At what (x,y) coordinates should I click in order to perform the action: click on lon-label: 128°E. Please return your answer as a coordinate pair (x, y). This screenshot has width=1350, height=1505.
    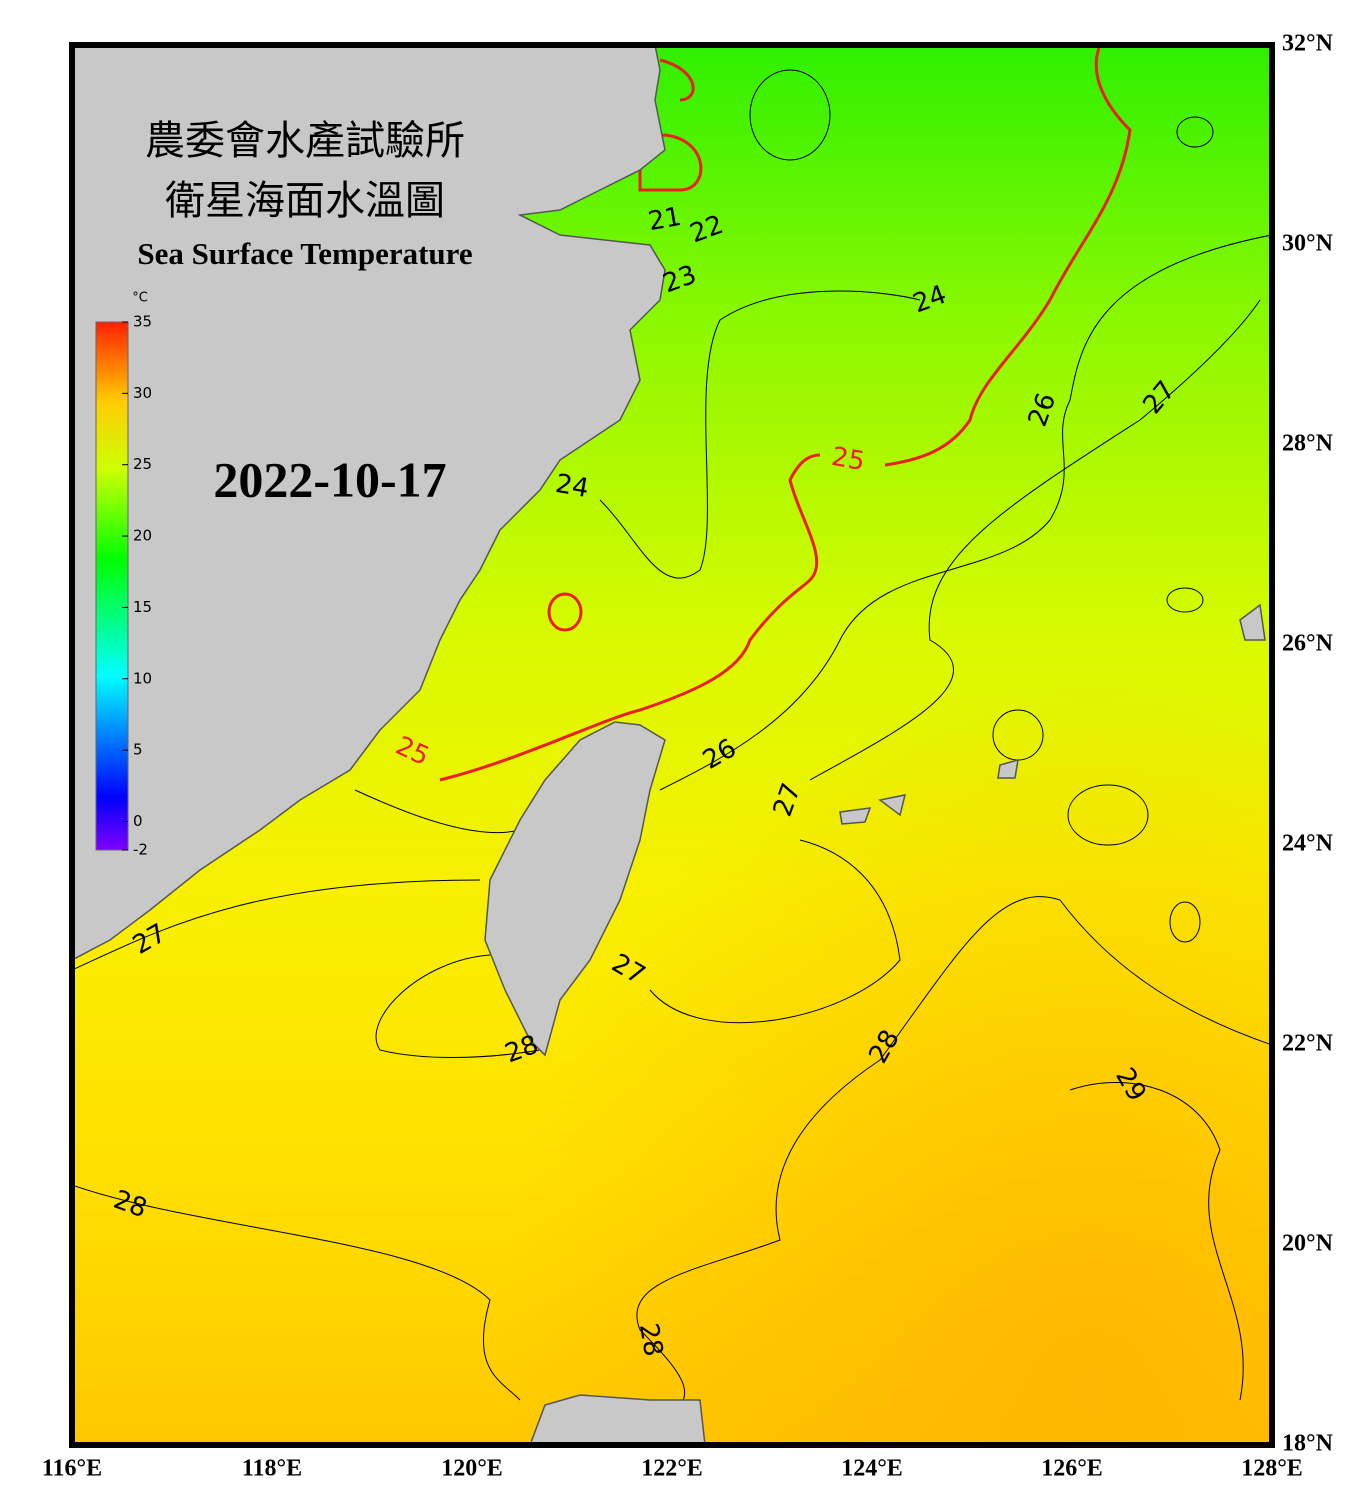
    Looking at the image, I should click on (1272, 1469).